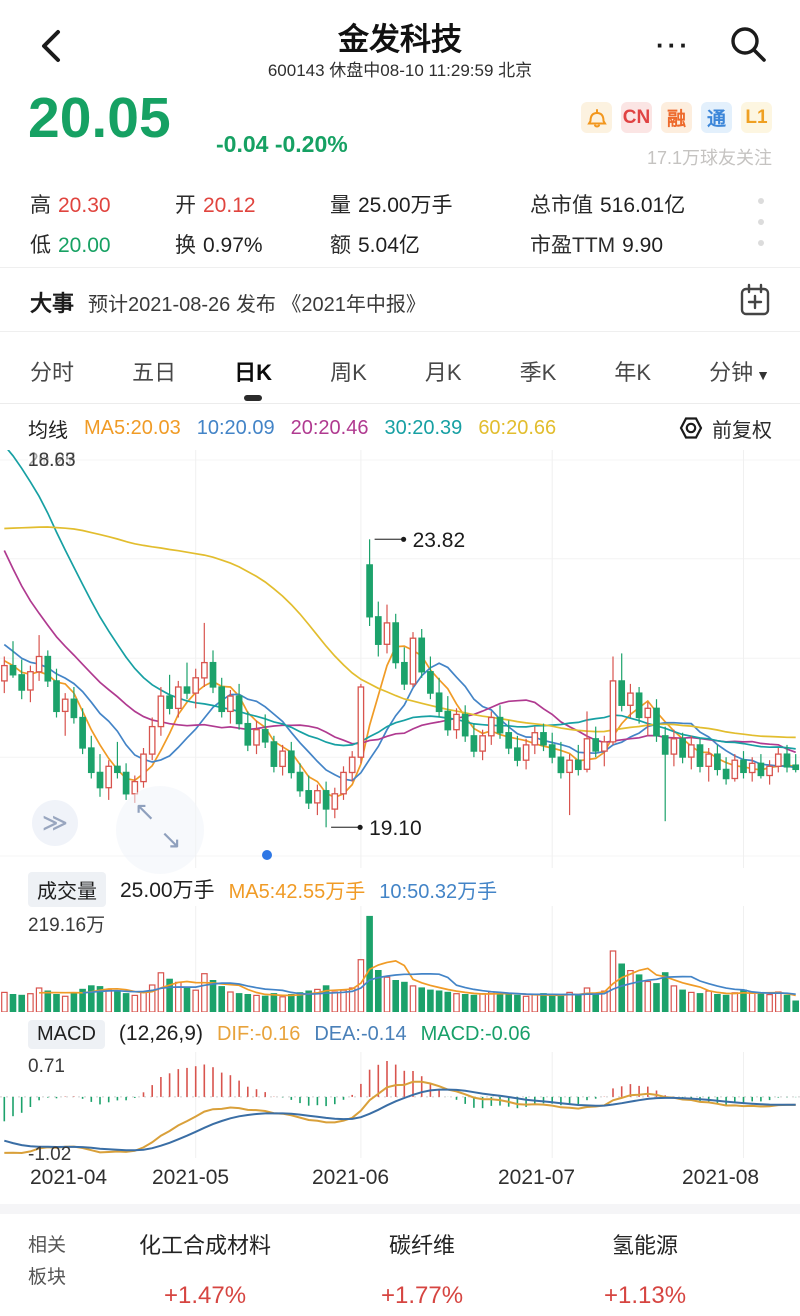 The image size is (800, 1316). I want to click on x-label: 2021-05, so click(191, 1177).